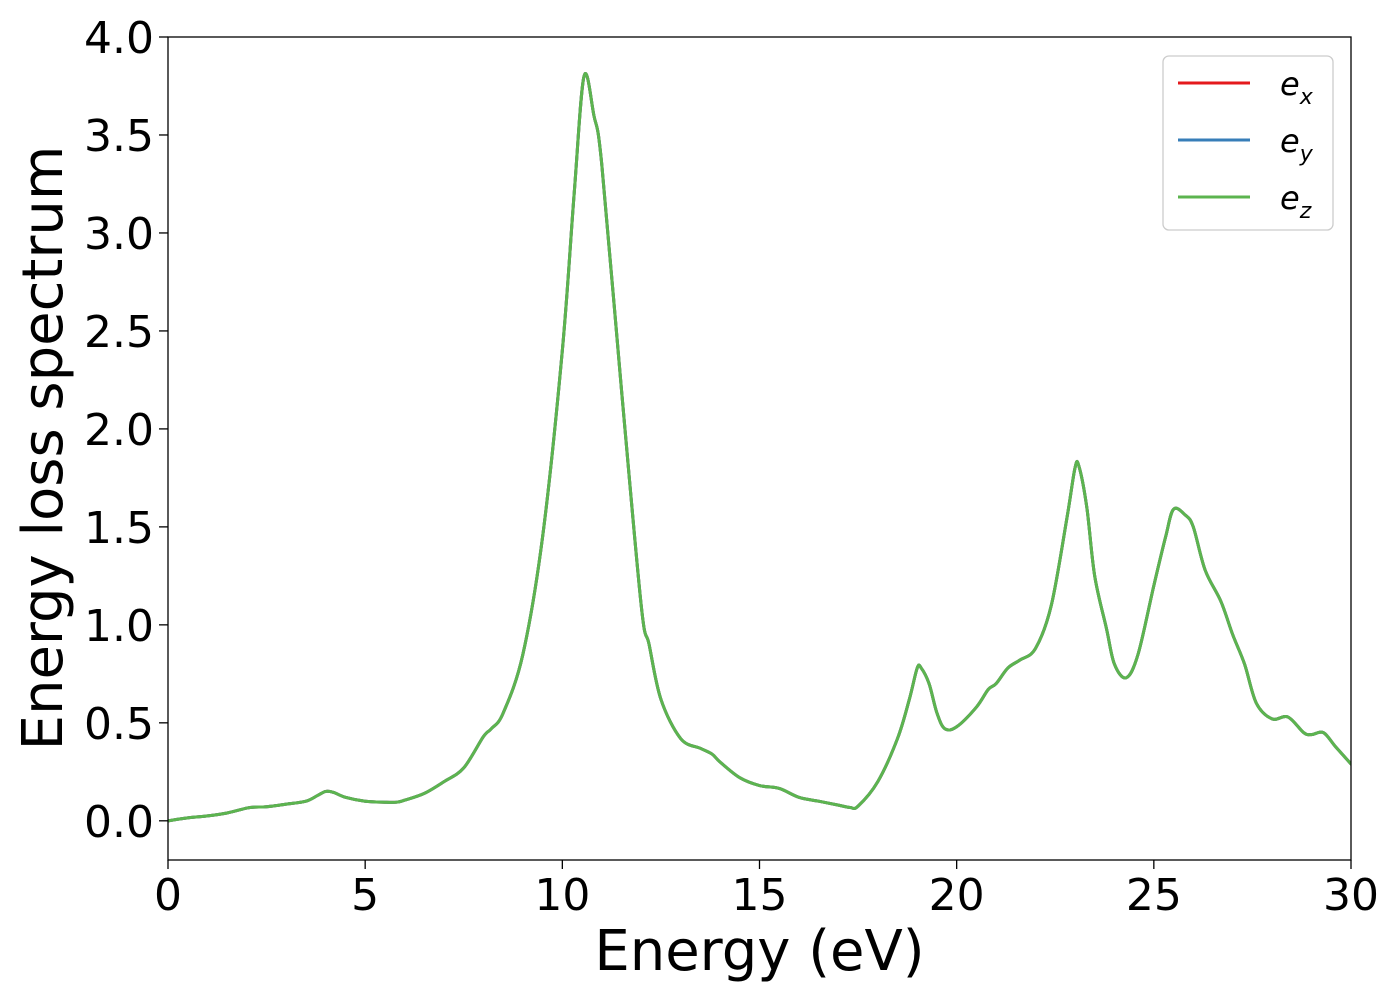 The width and height of the screenshot is (1400, 1000). I want to click on x-axis-ticks: 0 5 10 15 20 25 30, so click(766, 890).